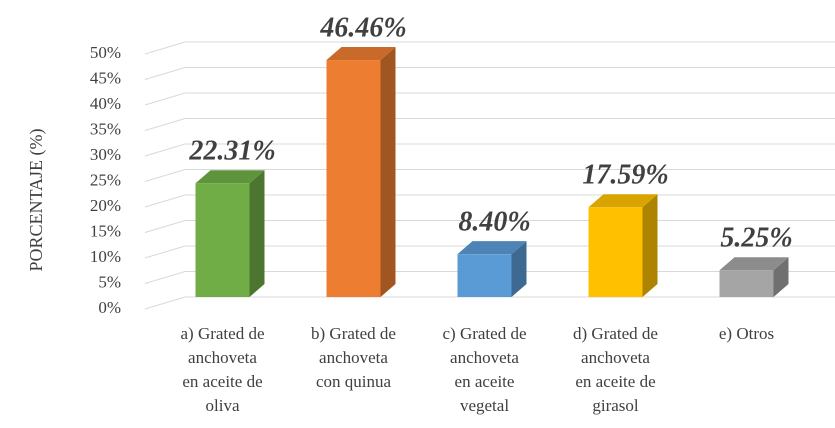 The width and height of the screenshot is (835, 428). I want to click on y-axis-title: PORCENTAJE (%), so click(36, 199).